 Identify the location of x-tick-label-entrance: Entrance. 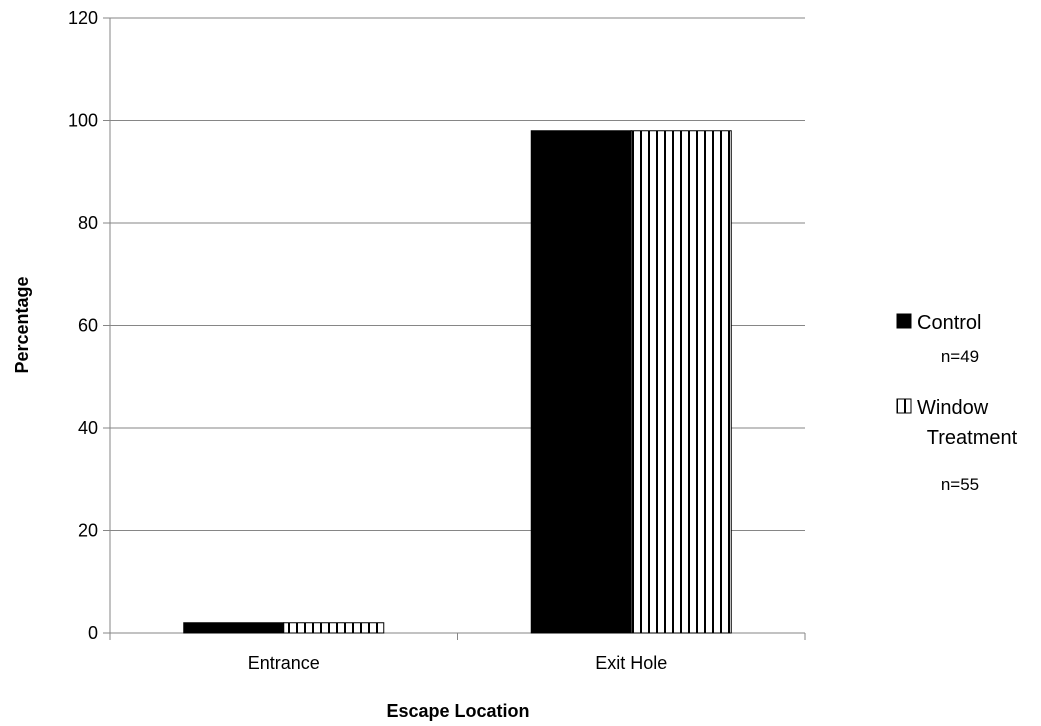
(284, 663).